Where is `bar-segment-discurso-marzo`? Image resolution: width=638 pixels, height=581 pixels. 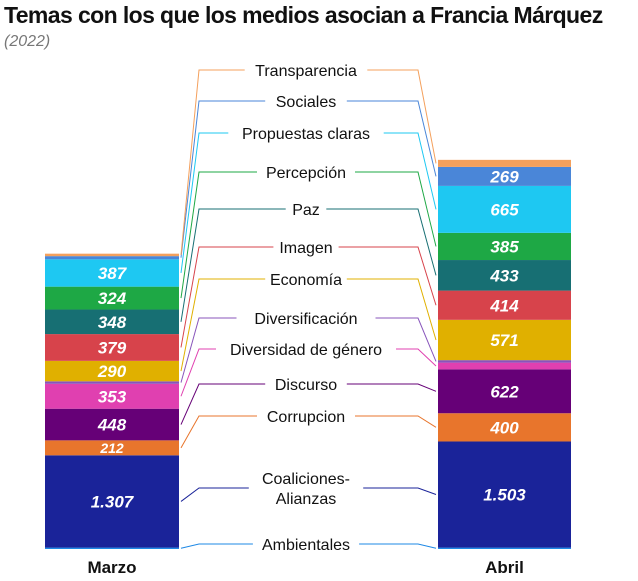
bar-segment-discurso-marzo is located at coordinates (112, 424).